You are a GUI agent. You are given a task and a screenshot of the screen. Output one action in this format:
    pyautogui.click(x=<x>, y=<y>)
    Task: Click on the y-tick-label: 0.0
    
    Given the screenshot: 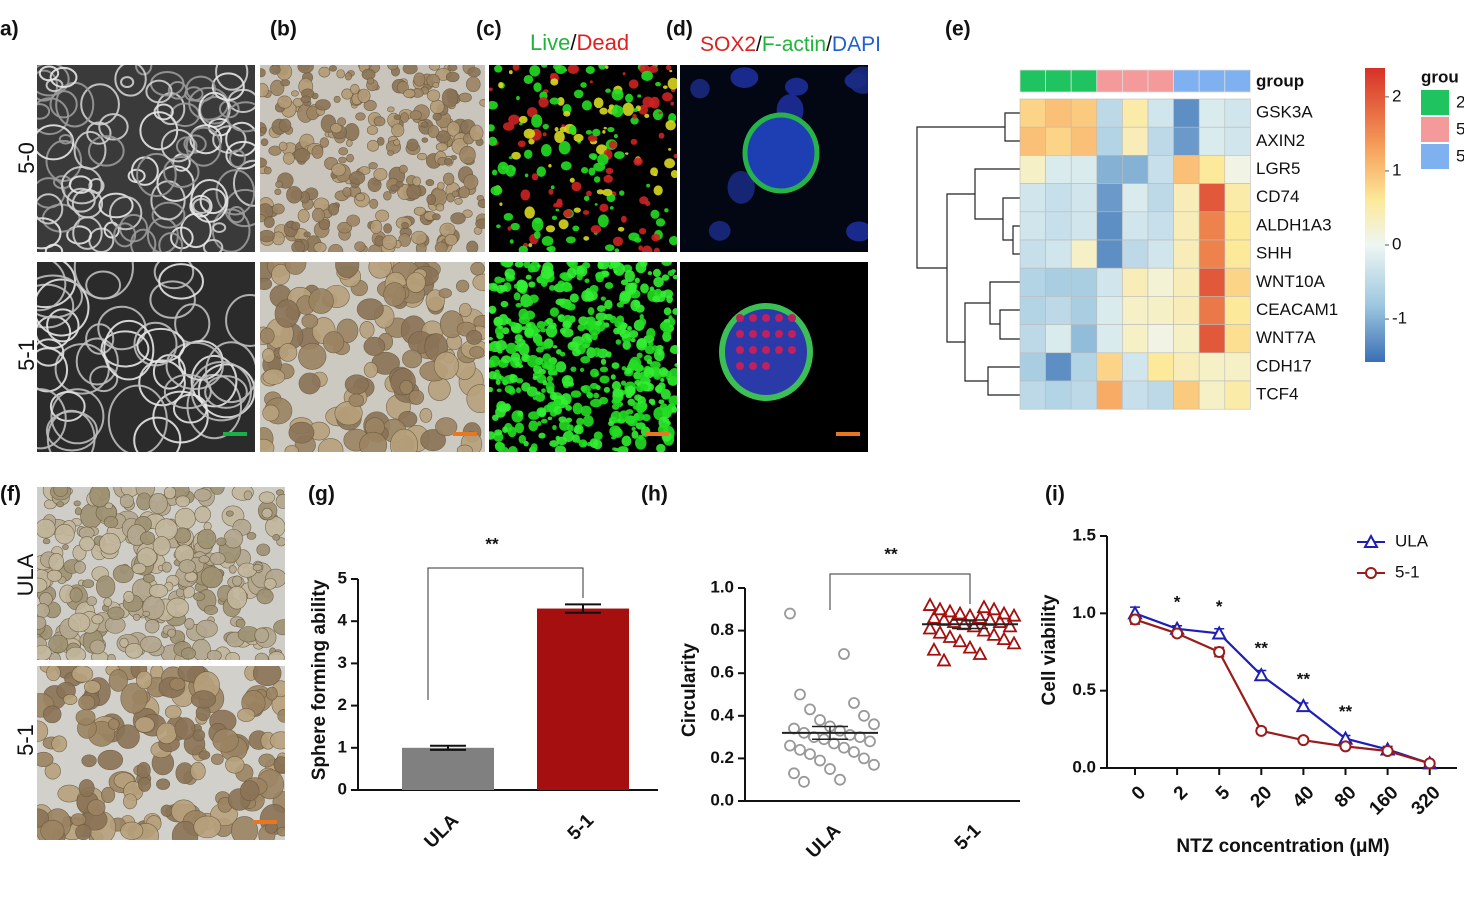 What is the action you would take?
    pyautogui.click(x=1084, y=766)
    